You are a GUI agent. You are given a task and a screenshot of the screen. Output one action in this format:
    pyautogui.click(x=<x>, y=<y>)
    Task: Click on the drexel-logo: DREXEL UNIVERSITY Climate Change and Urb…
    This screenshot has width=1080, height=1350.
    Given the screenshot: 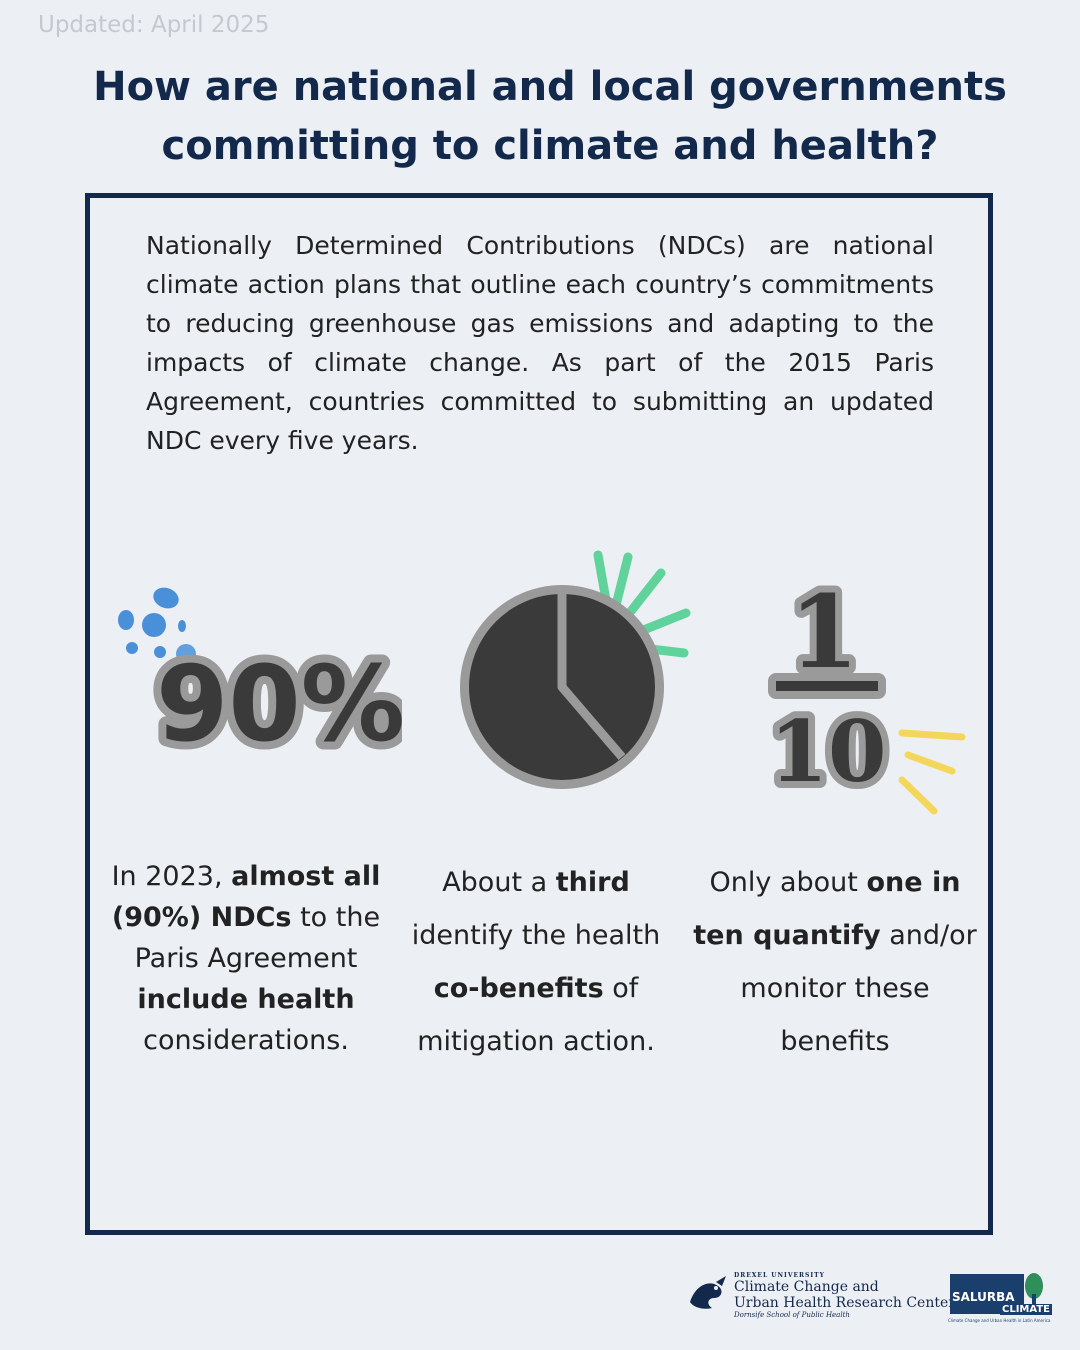 What is the action you would take?
    pyautogui.click(x=820, y=1296)
    